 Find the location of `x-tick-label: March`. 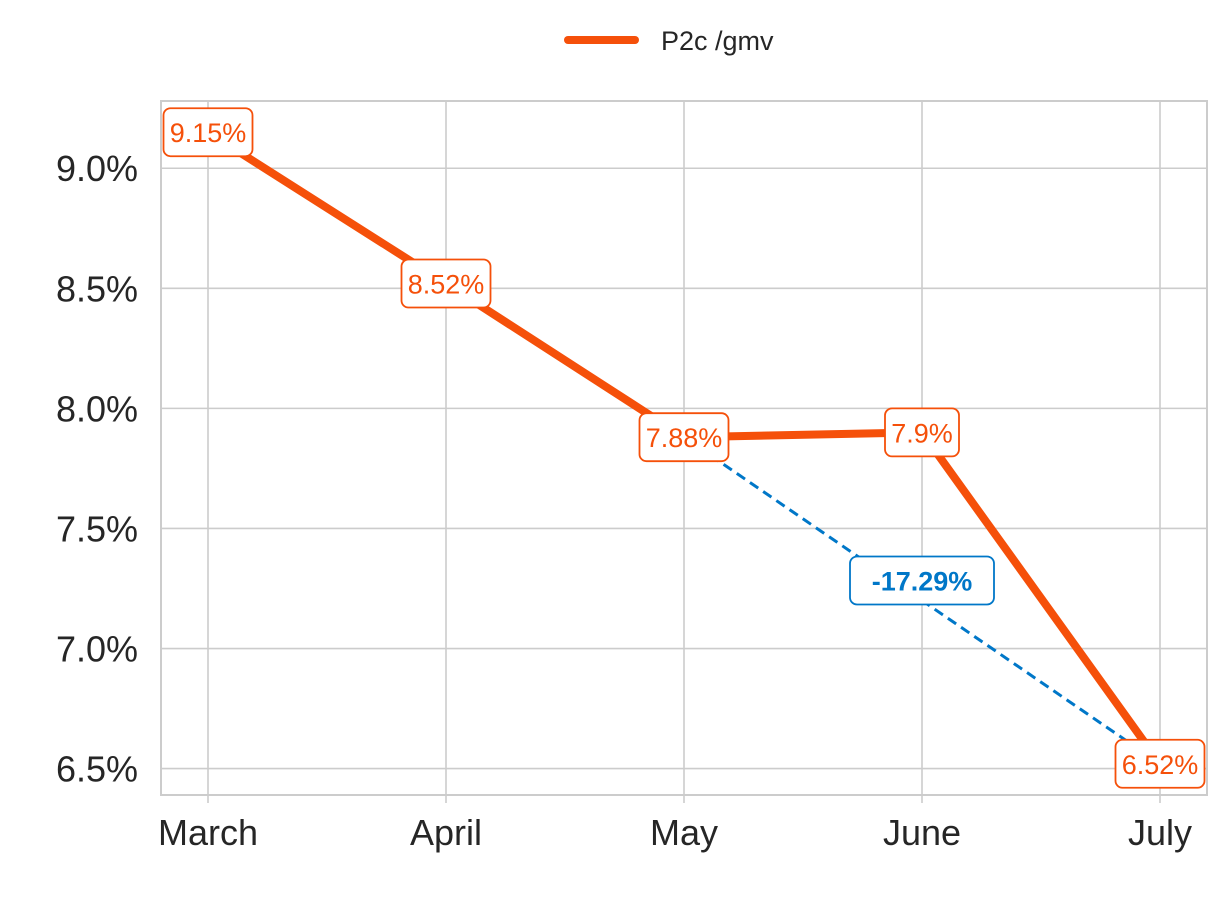

x-tick-label: March is located at coordinates (208, 832).